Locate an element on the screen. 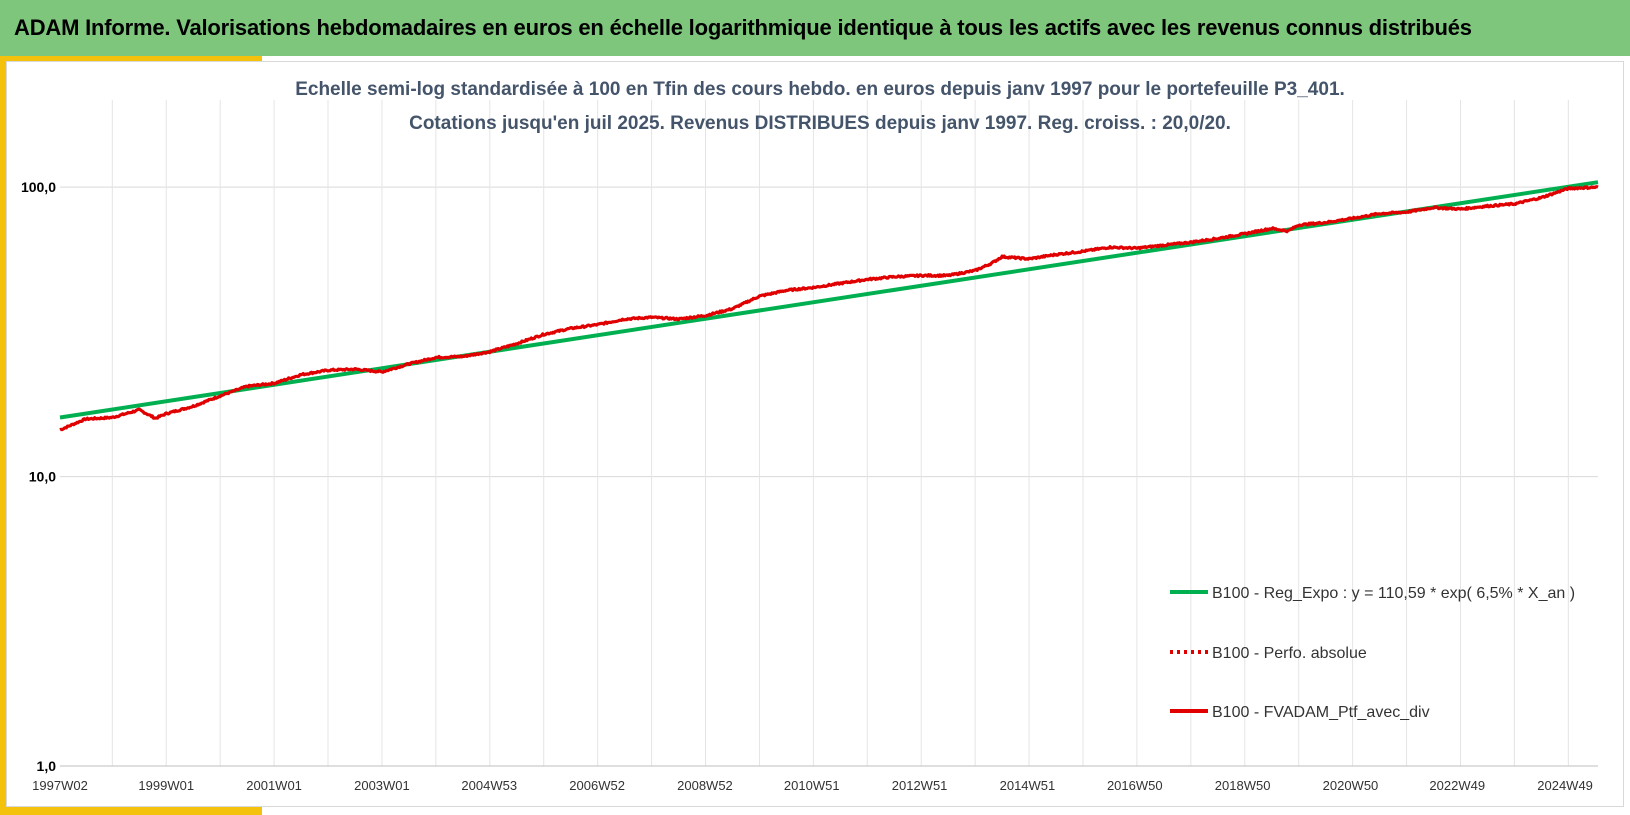  x-tick-label: 1999W01 is located at coordinates (166, 785).